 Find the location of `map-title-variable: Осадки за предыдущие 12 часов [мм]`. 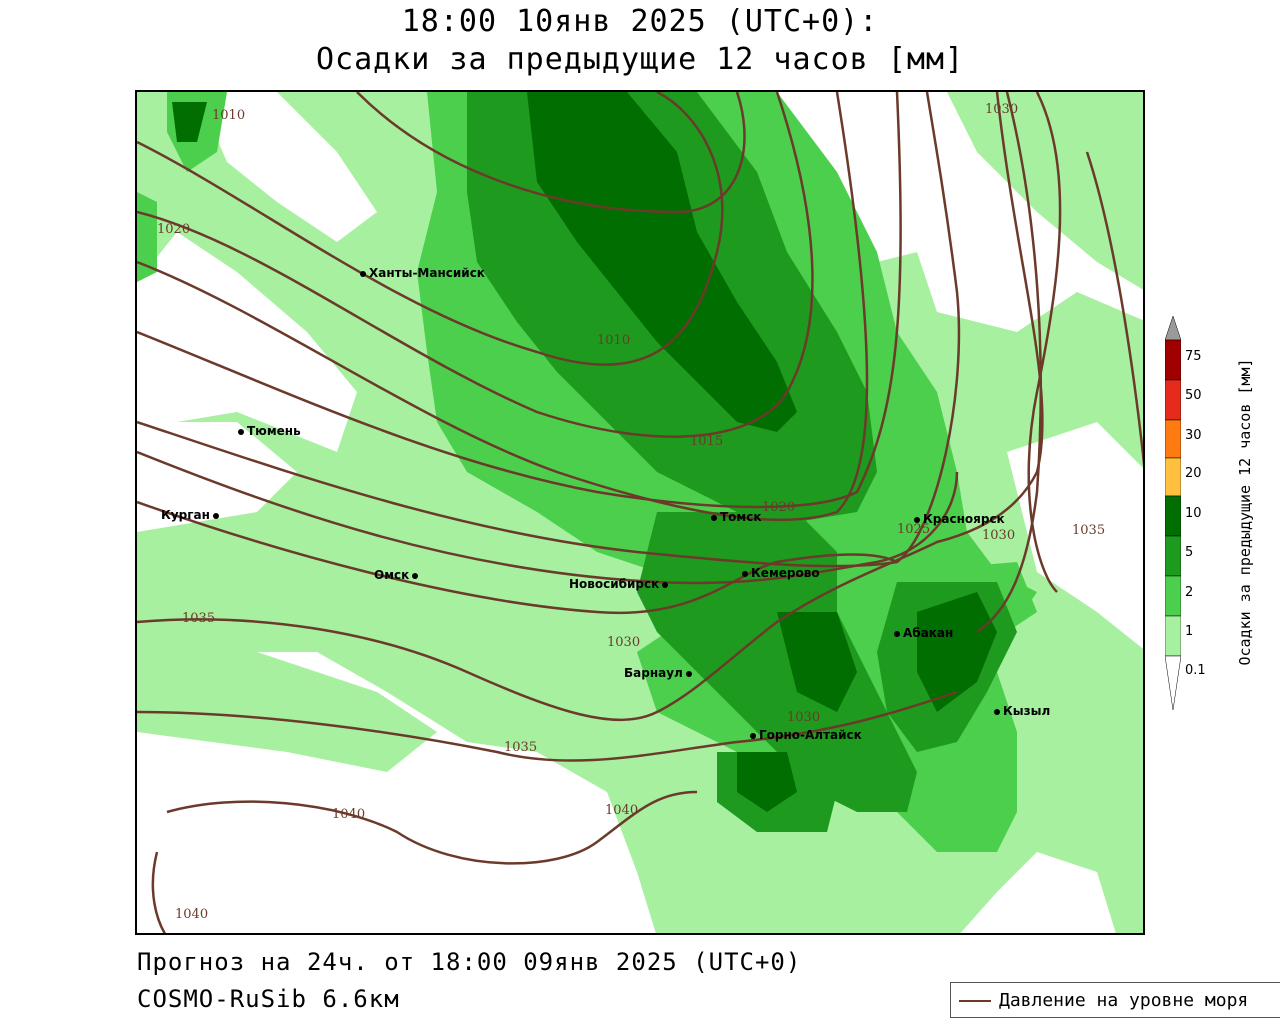

map-title-variable: Осадки за предыдущие 12 часов [мм] is located at coordinates (640, 59).